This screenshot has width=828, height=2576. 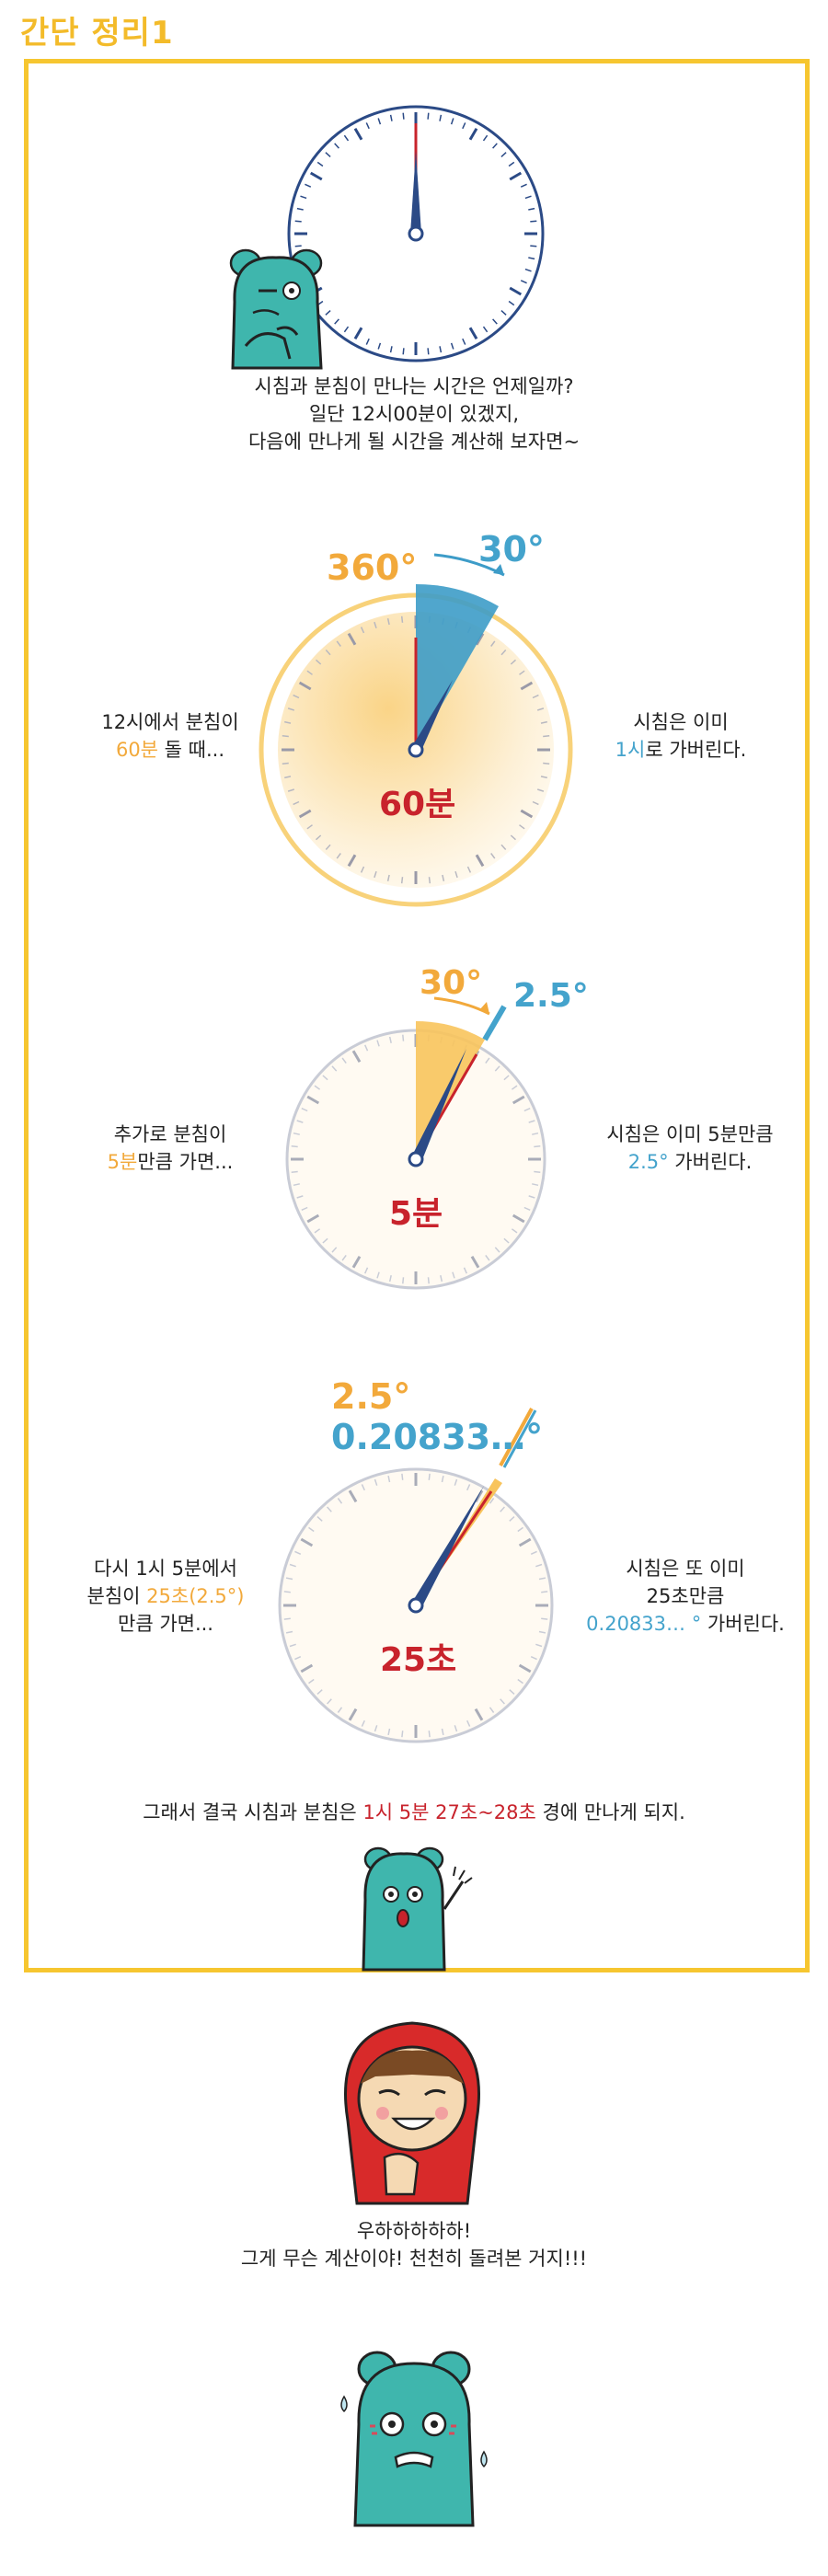 I want to click on intro-line-1: 시침과 분침이 만나는 시간은 언제일까?, so click(x=414, y=386).